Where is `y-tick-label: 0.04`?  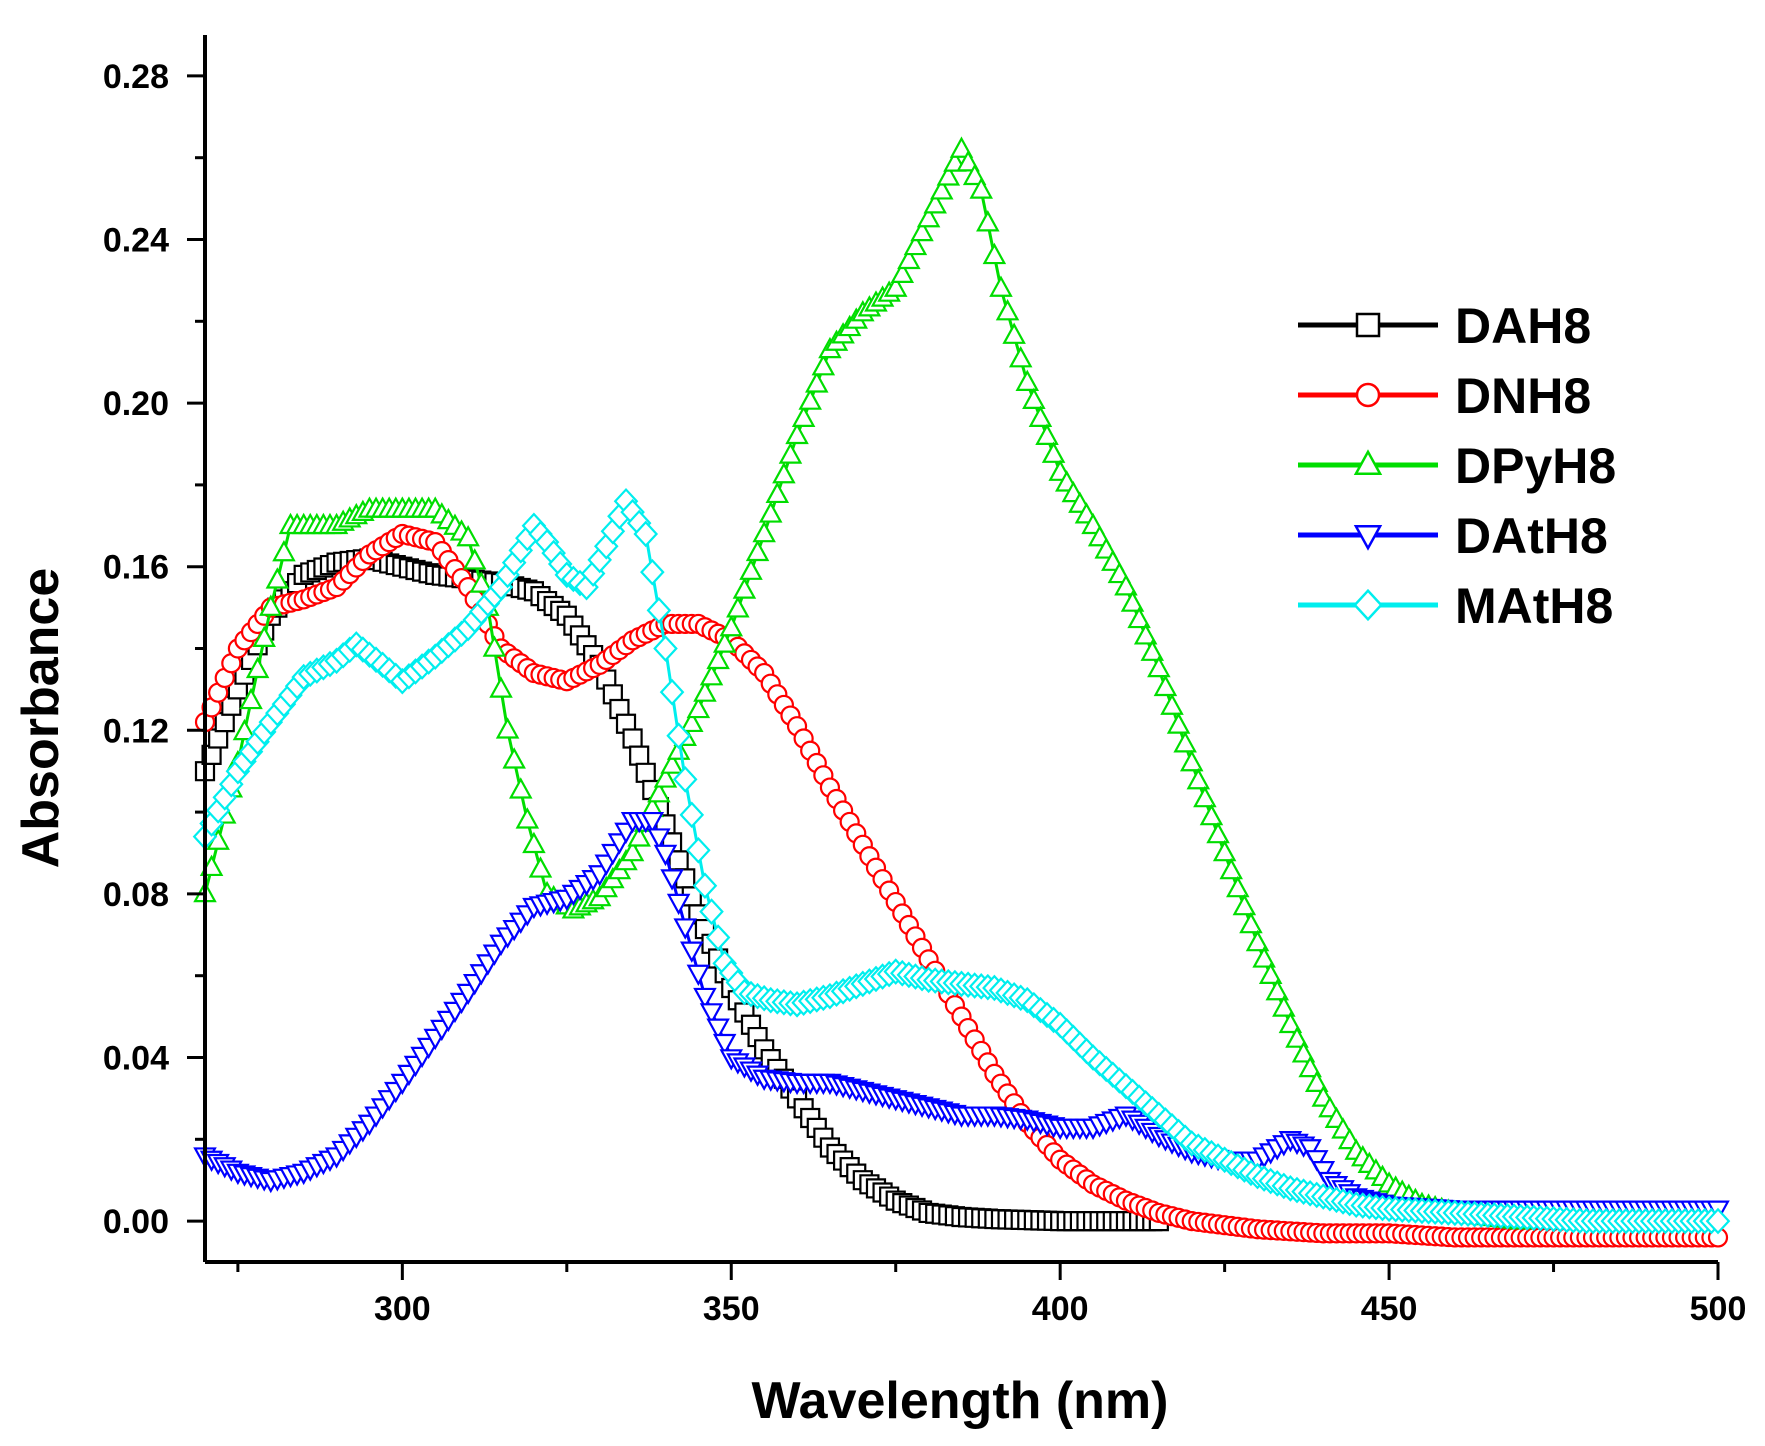 y-tick-label: 0.04 is located at coordinates (136, 1059).